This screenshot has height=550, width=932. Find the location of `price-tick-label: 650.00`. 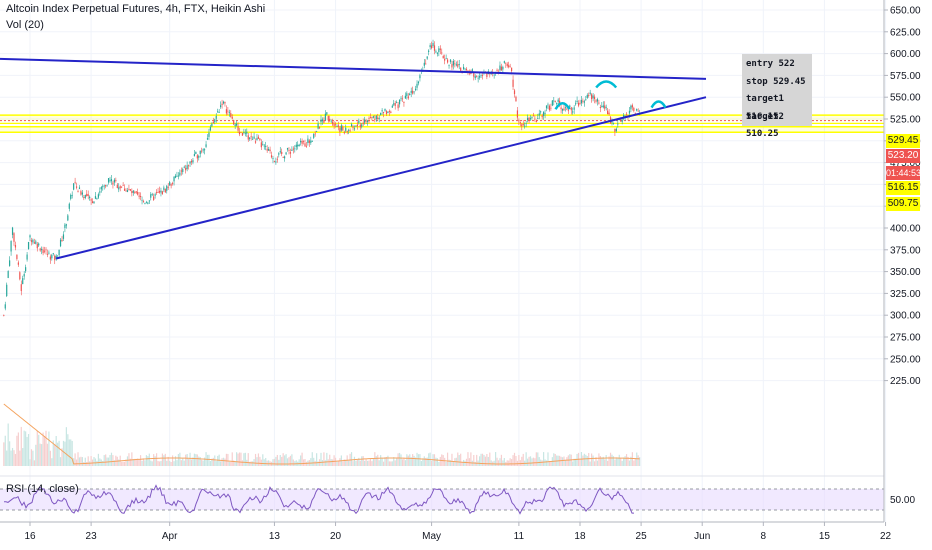

price-tick-label: 650.00 is located at coordinates (905, 11).